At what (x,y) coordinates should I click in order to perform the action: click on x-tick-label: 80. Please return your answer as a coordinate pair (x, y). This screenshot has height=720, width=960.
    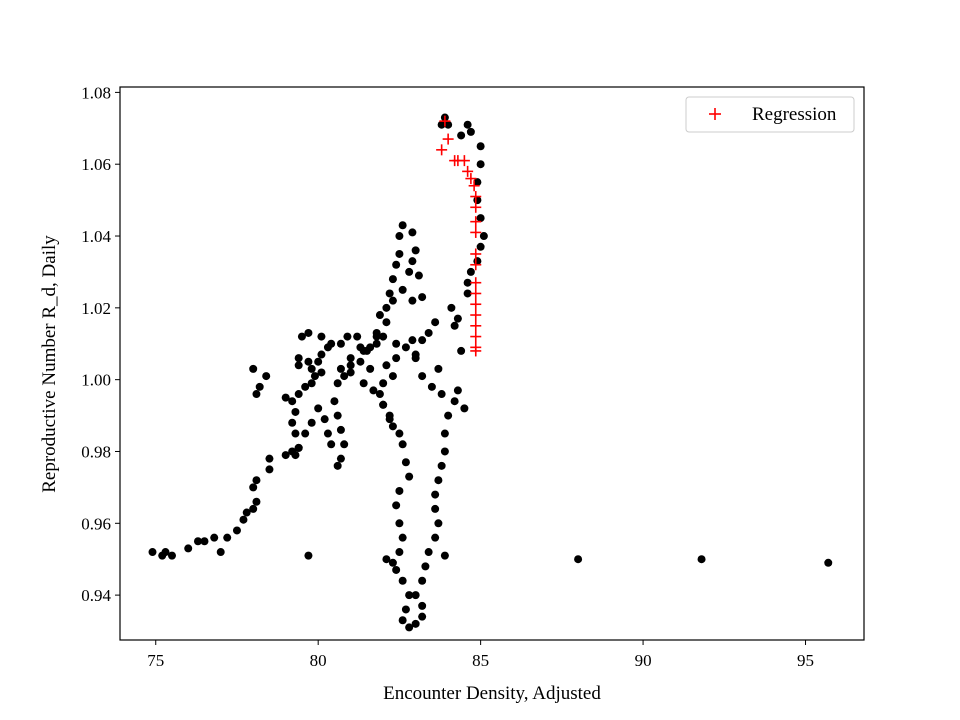
    Looking at the image, I should click on (318, 660).